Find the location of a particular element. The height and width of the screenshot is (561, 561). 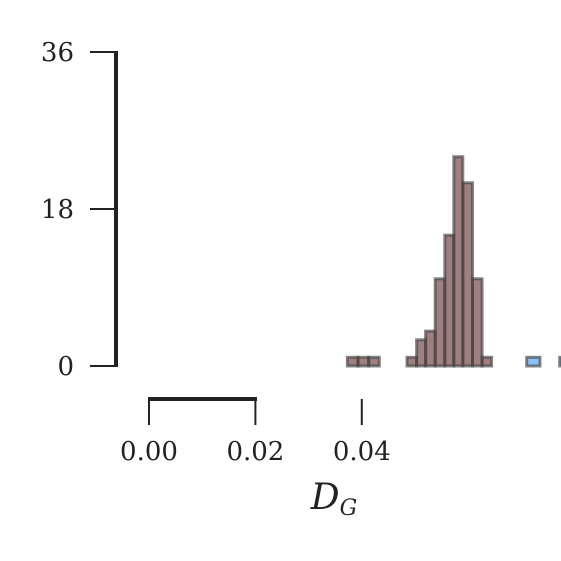

bars-layer is located at coordinates (453, 261).